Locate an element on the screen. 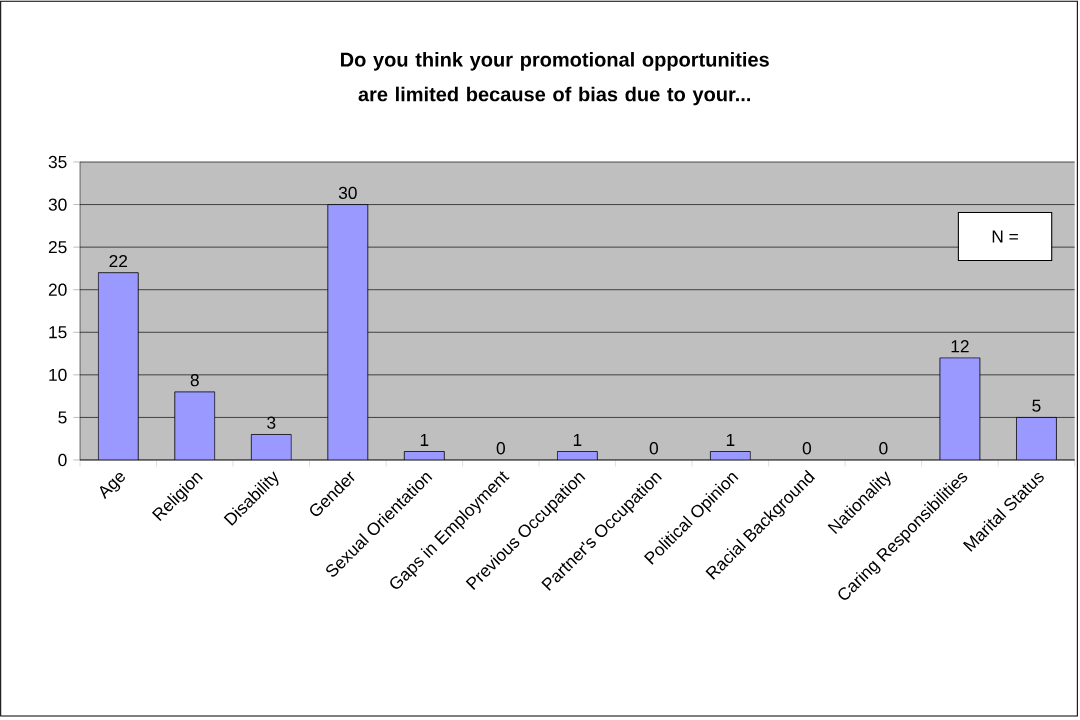 Image resolution: width=1080 pixels, height=720 pixels. y-tick-label: 20 is located at coordinates (57, 289).